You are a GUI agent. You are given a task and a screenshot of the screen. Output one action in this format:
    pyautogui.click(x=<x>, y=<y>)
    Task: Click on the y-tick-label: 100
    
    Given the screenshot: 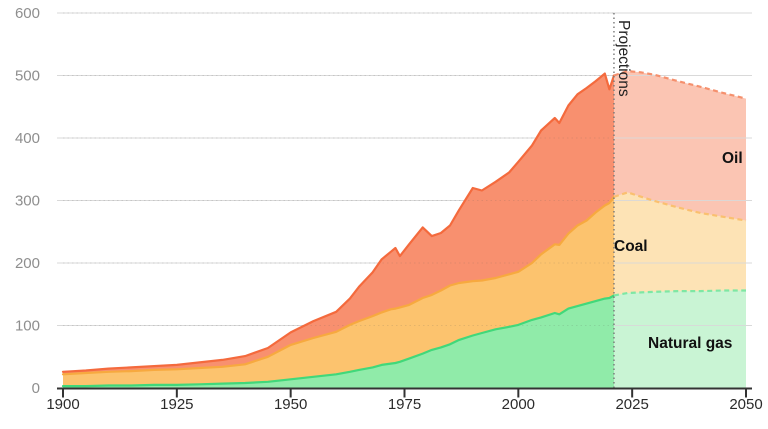 What is the action you would take?
    pyautogui.click(x=27, y=326)
    